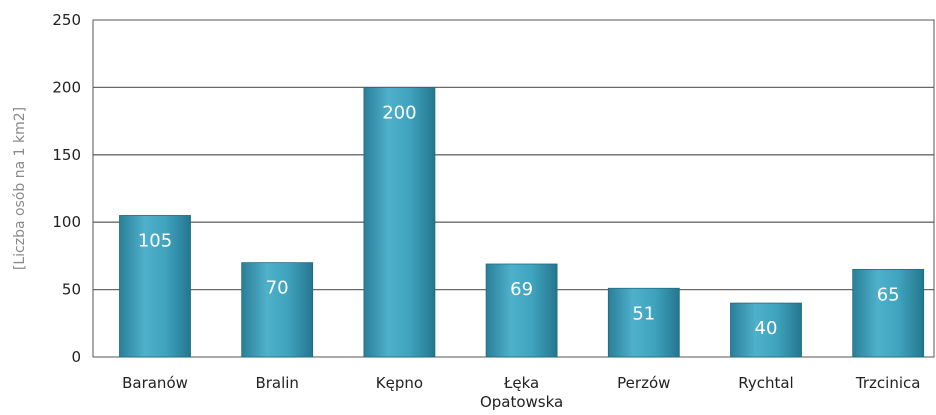 The width and height of the screenshot is (936, 415). I want to click on x-category-label: Łęka Opatowska, so click(521, 392).